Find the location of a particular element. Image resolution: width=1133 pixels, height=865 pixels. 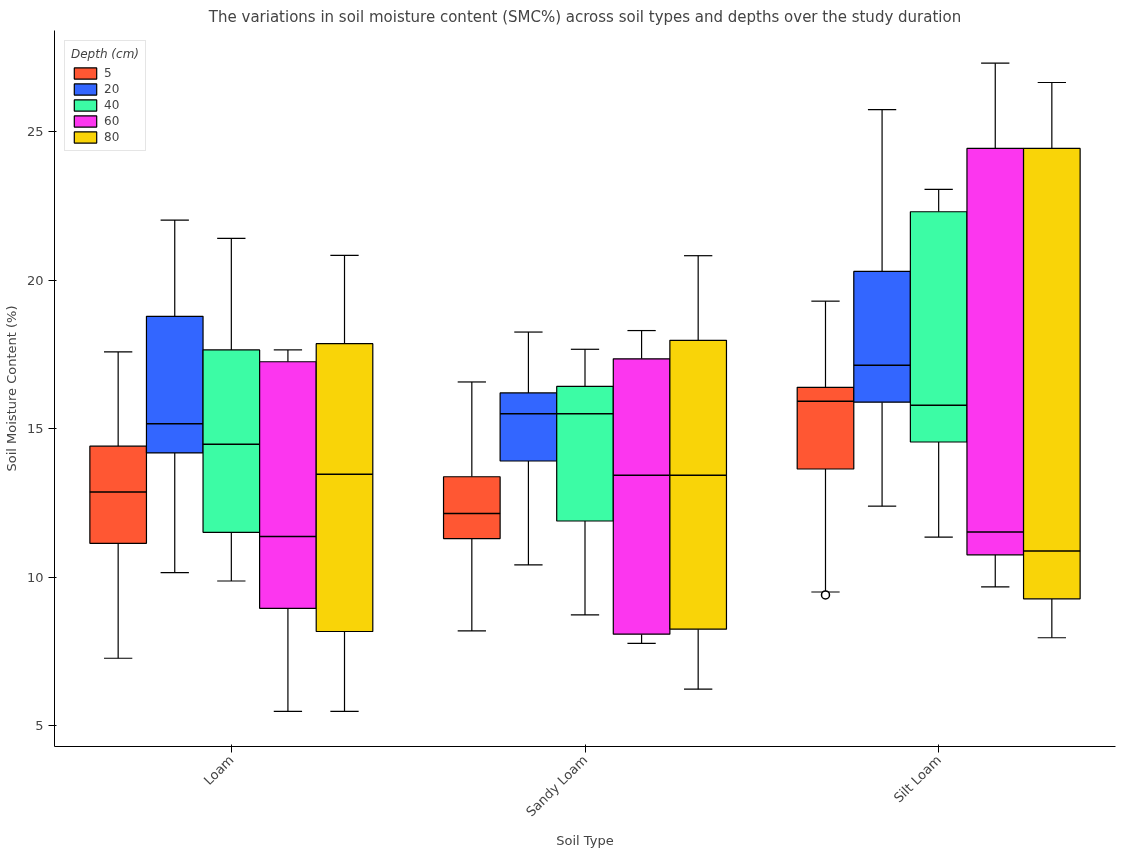

y-axis-title: Soil Moisture Content (%) is located at coordinates (11, 388).